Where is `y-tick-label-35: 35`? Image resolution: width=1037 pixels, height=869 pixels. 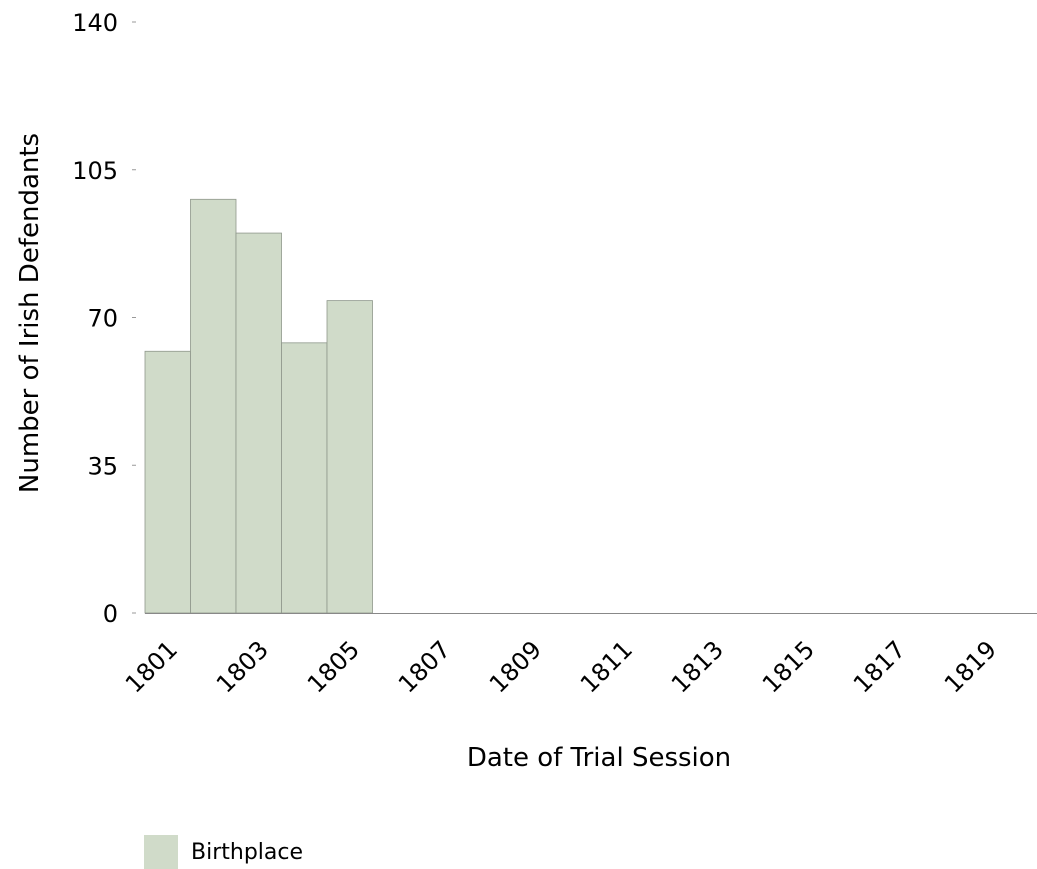
y-tick-label-35: 35 is located at coordinates (102, 466).